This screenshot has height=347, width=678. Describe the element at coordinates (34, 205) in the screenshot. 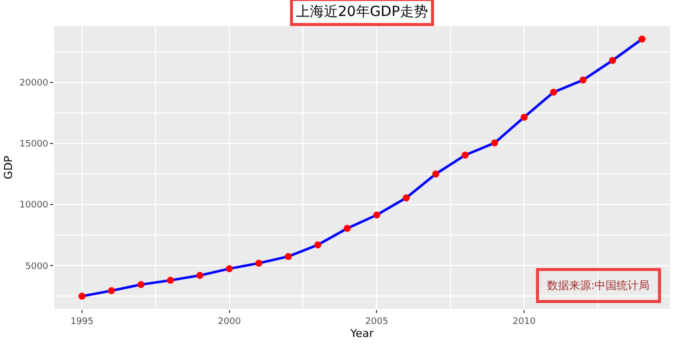

I see `y-tick-label: 10000` at that location.